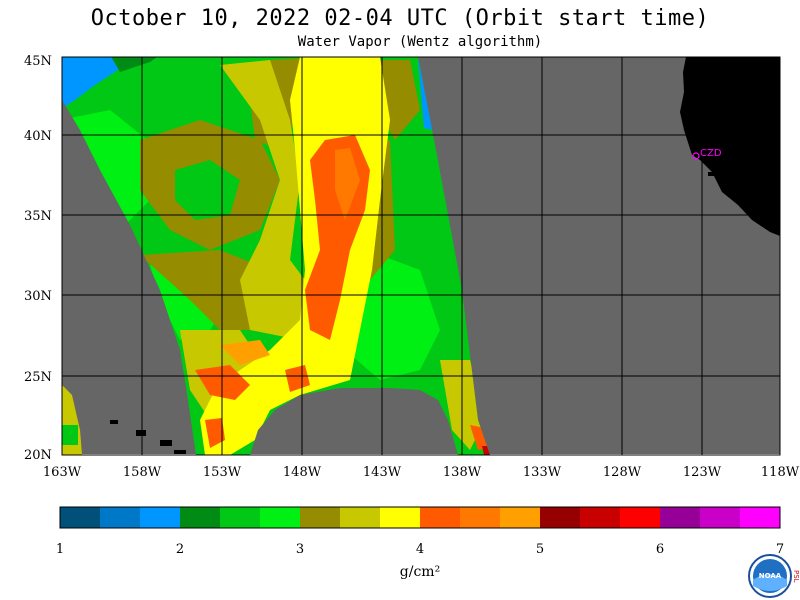  Describe the element at coordinates (660, 549) in the screenshot. I see `colorbar-tick-6: 6` at that location.